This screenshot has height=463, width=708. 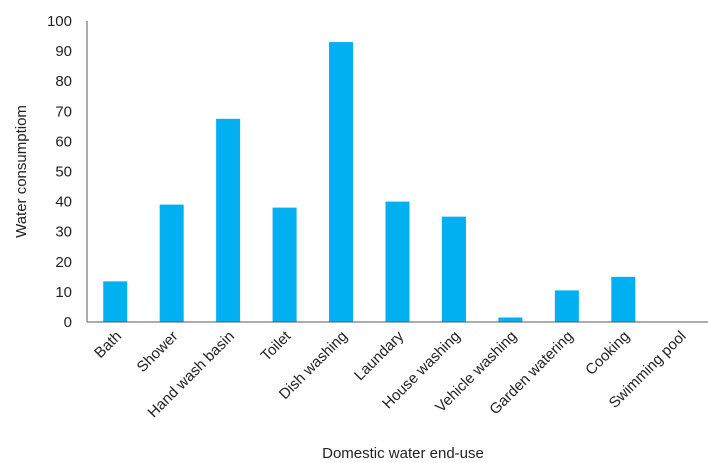 What do you see at coordinates (21, 171) in the screenshot?
I see `y-axis-title: Water consumptiom` at bounding box center [21, 171].